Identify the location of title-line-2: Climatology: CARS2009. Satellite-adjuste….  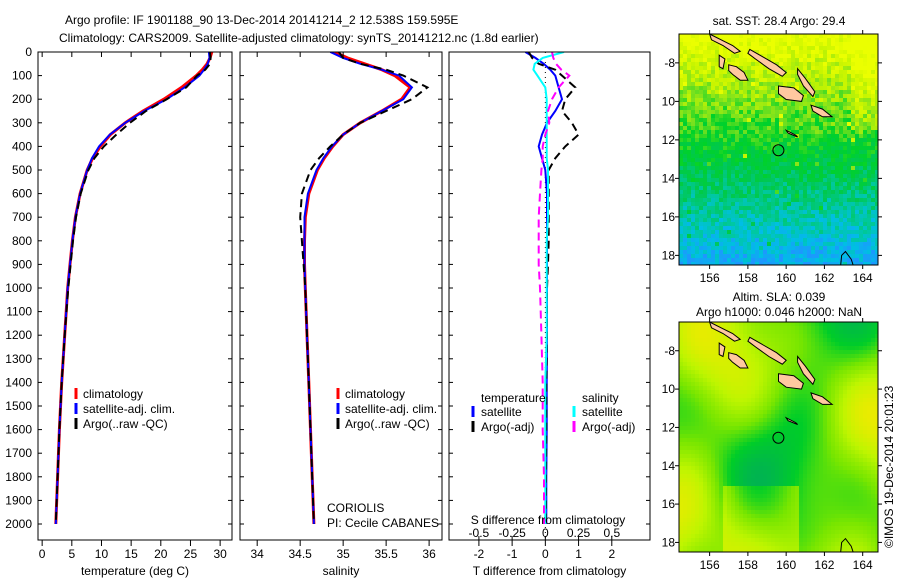
(299, 38).